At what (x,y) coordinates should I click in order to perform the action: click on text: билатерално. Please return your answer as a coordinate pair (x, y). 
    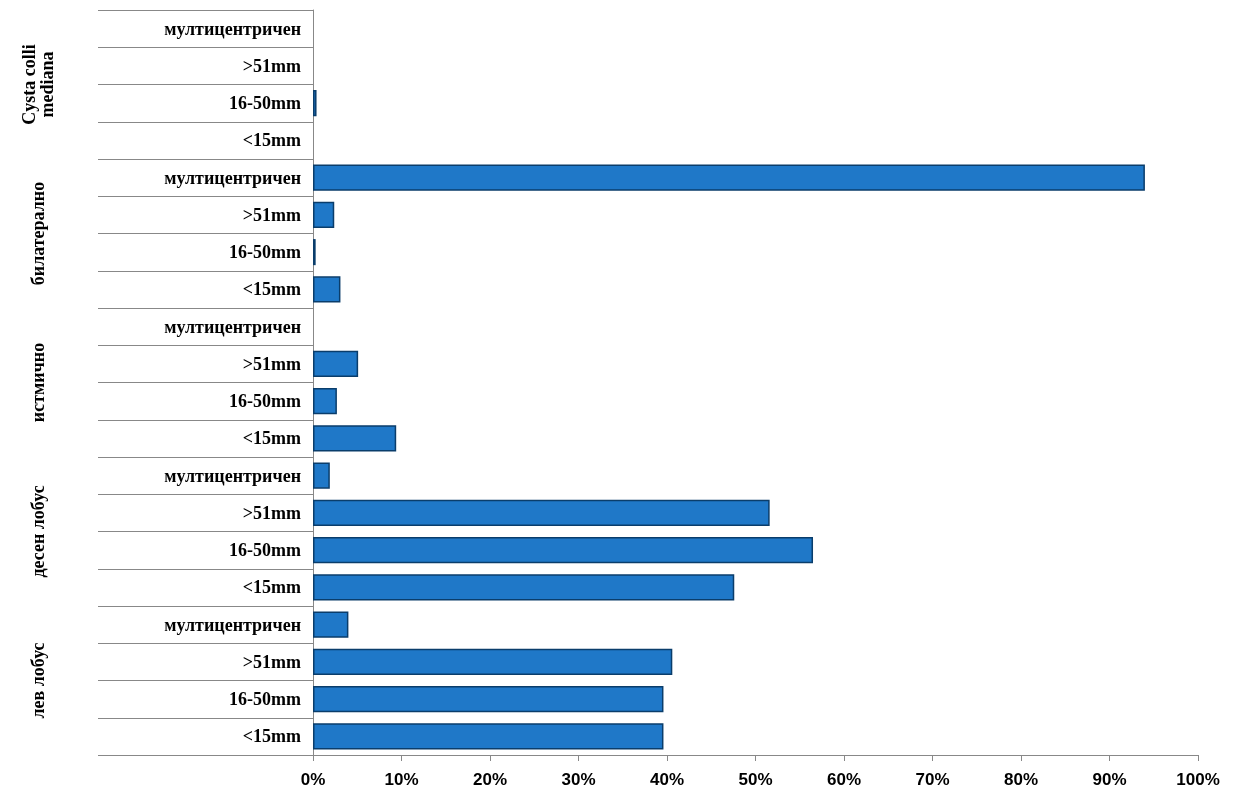
    Looking at the image, I should click on (38, 233).